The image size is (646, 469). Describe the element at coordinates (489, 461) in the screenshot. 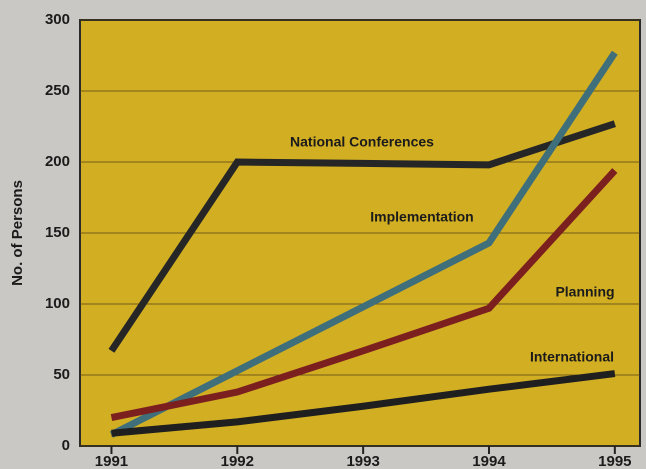

I see `x-tick-label: 1994` at that location.